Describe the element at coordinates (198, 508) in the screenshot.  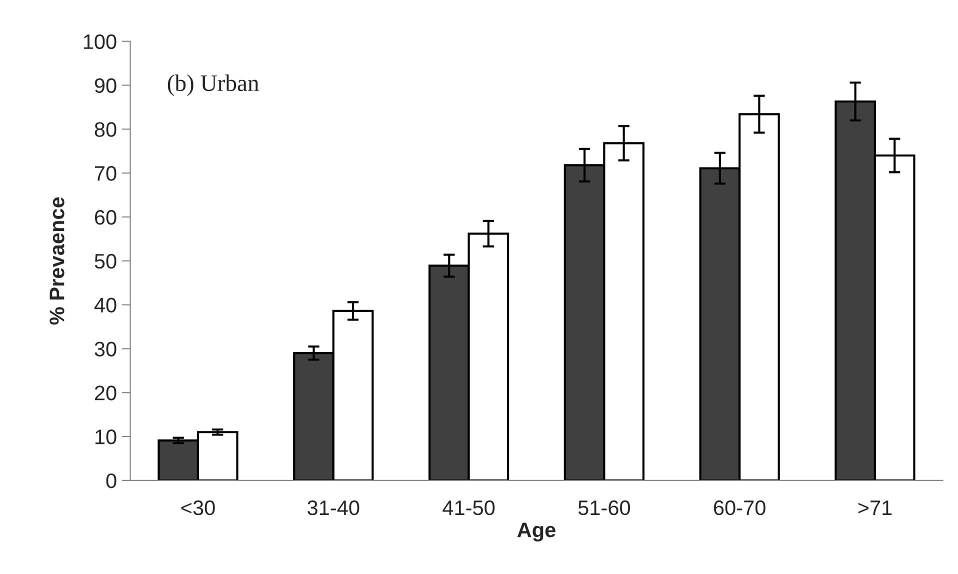
I see `x-tick-label: <30` at that location.